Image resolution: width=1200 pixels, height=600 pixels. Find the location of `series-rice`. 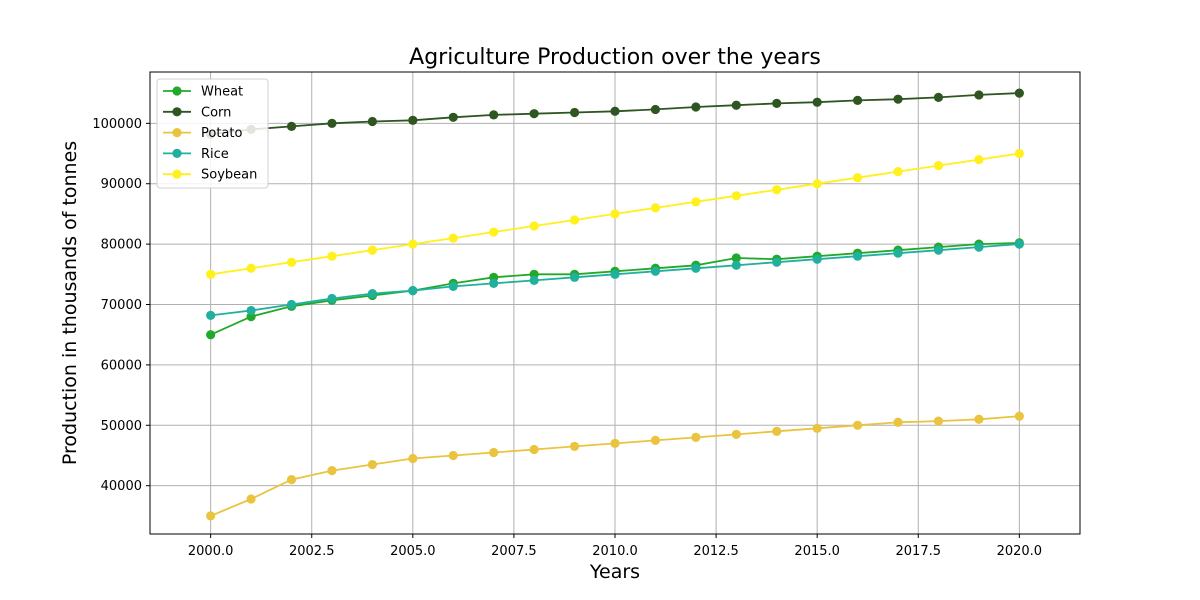

series-rice is located at coordinates (615, 279).